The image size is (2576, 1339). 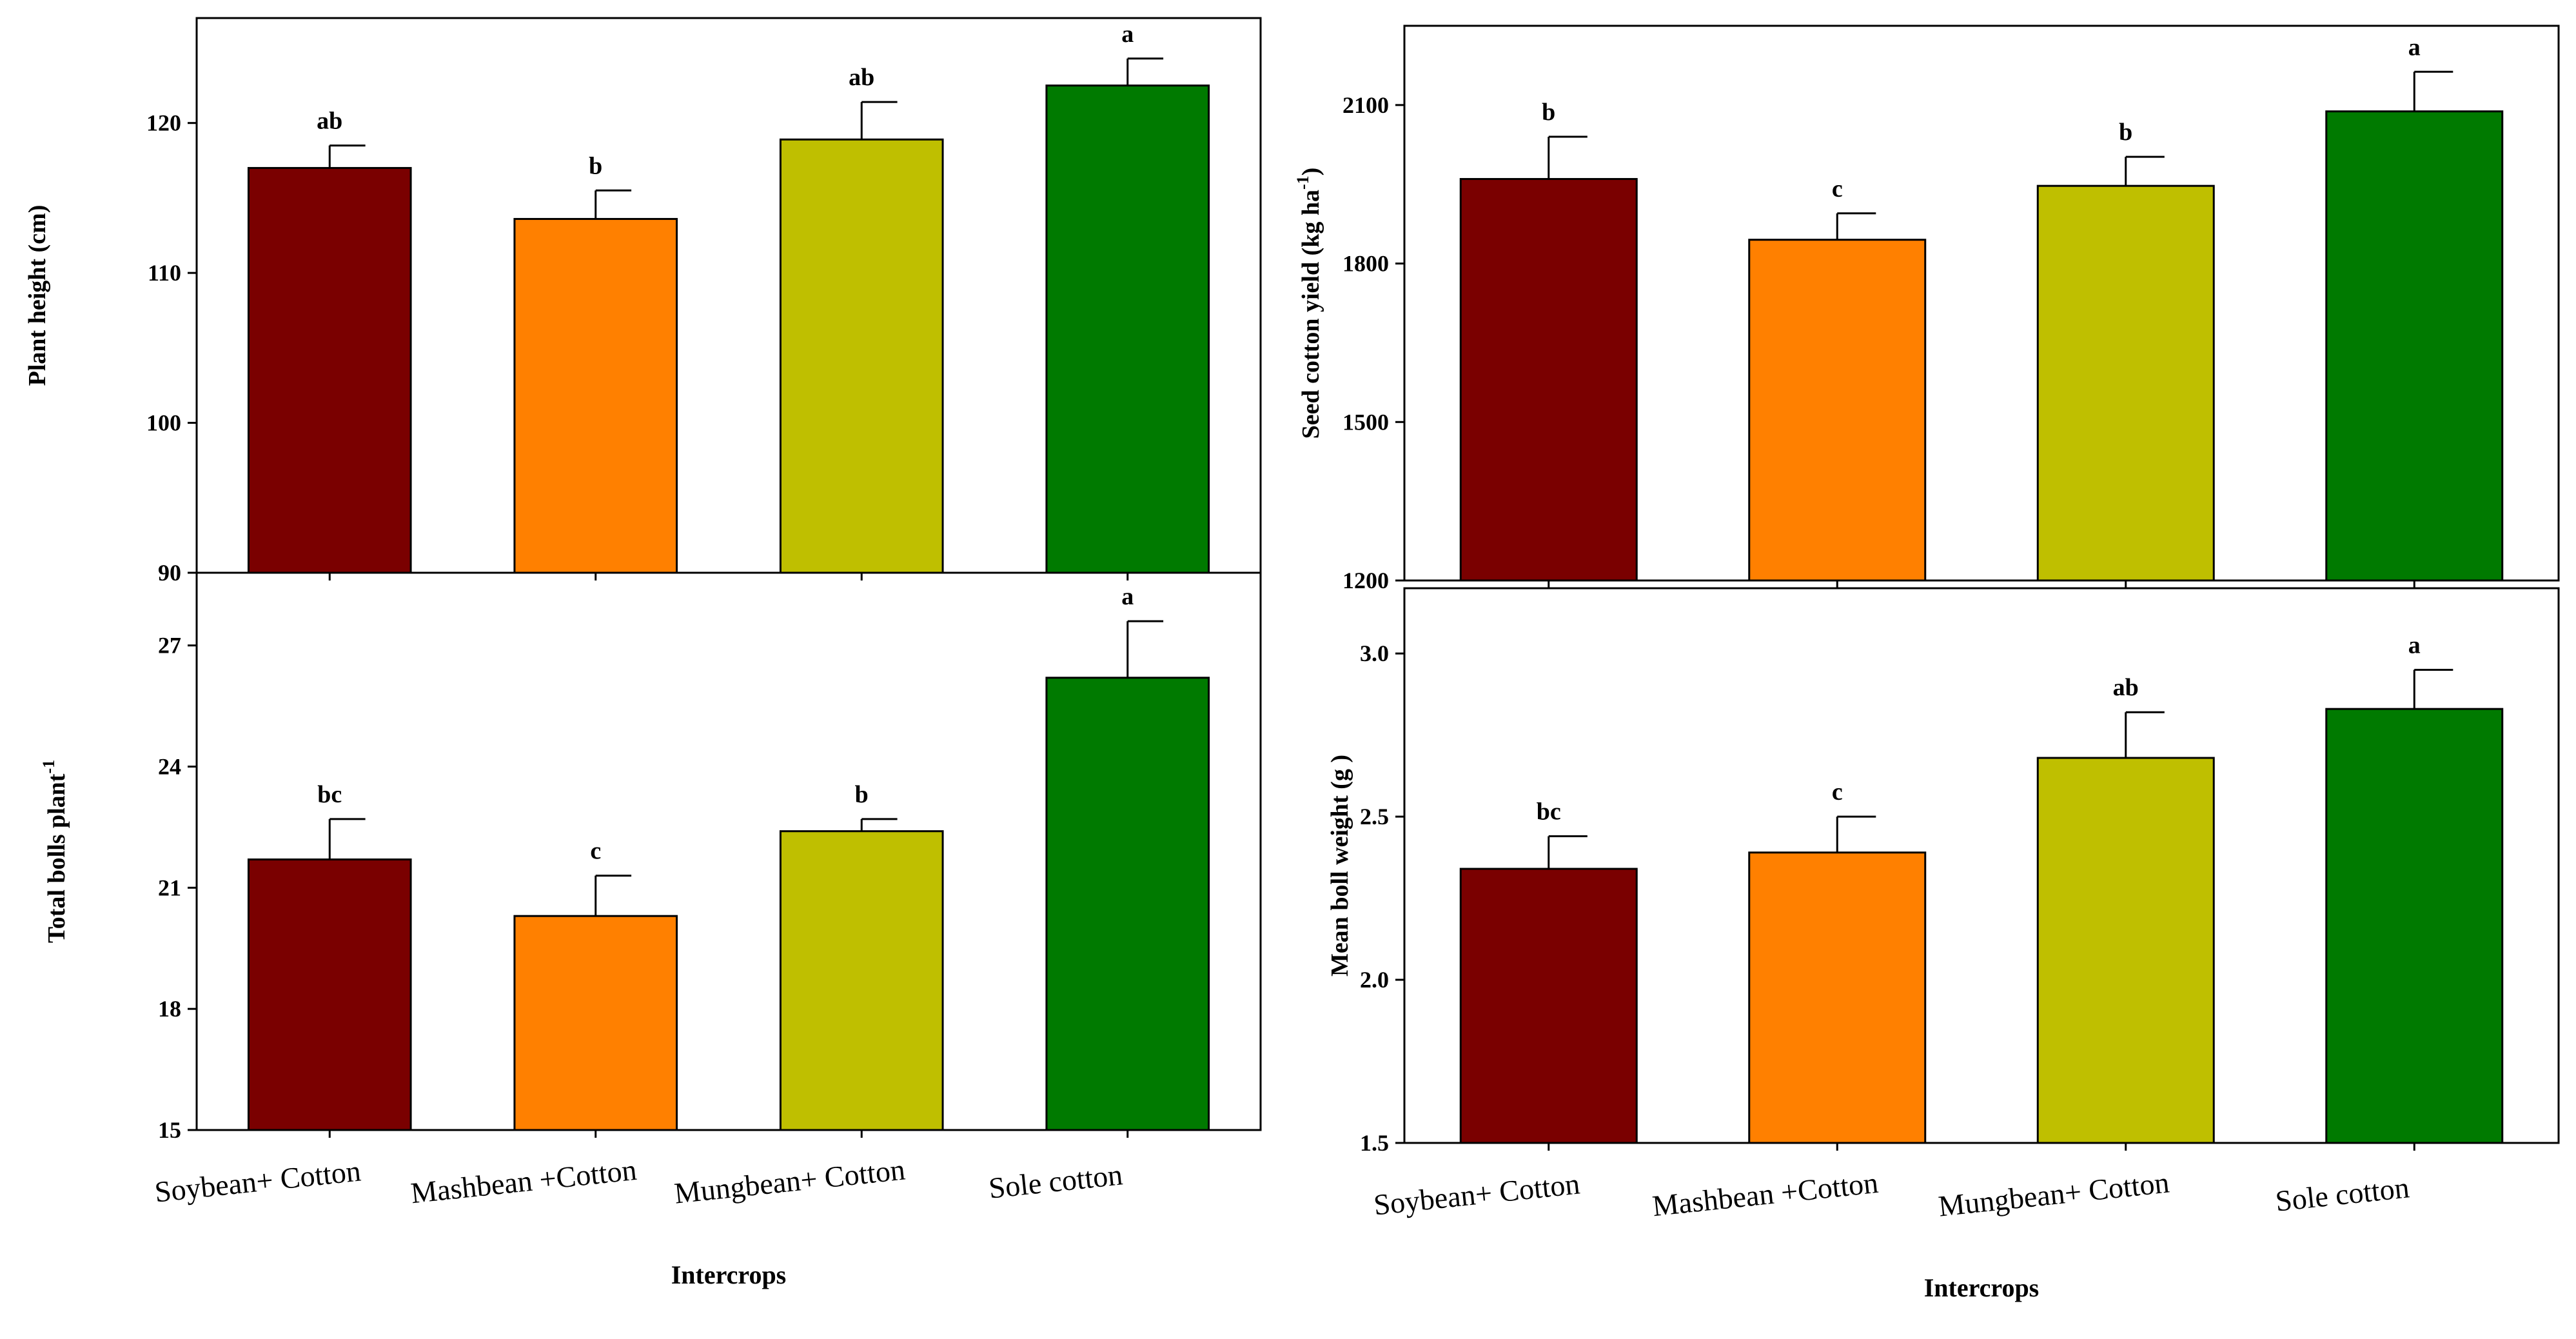 What do you see at coordinates (169, 888) in the screenshot?
I see `y-tick-label: 21` at bounding box center [169, 888].